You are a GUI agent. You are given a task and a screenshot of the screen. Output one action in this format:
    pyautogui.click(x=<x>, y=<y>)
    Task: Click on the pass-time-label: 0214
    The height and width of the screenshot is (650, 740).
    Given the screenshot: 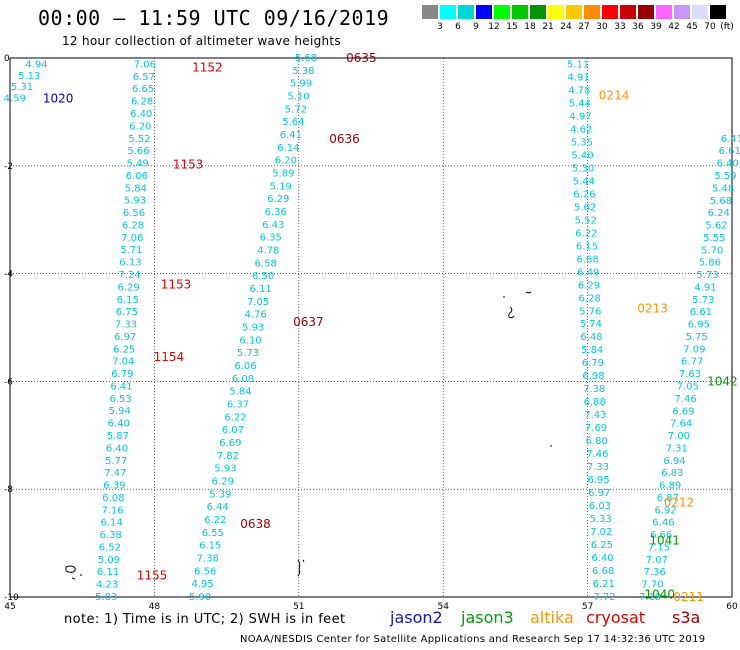 What is the action you would take?
    pyautogui.click(x=614, y=96)
    